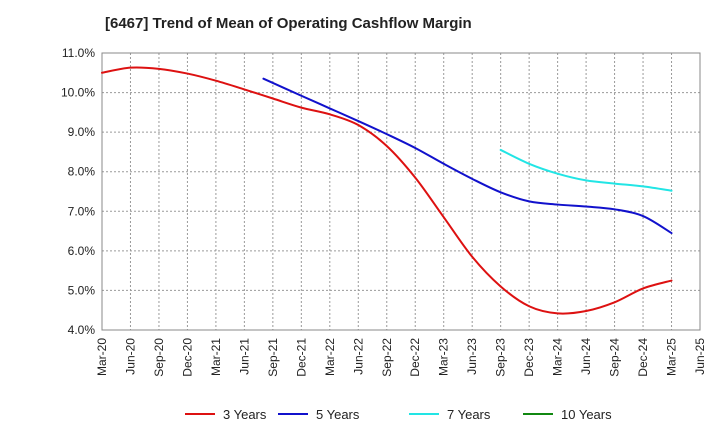 The width and height of the screenshot is (720, 440). Describe the element at coordinates (558, 357) in the screenshot. I see `x-tick-label: Mar-24` at that location.